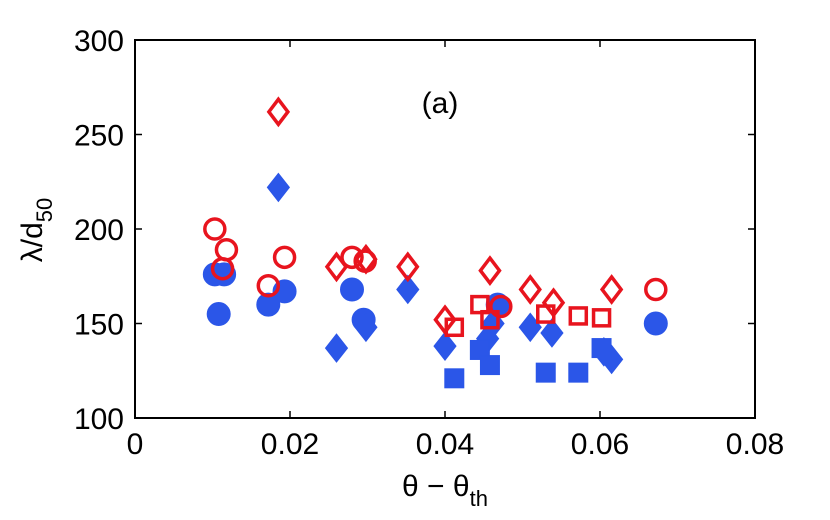  Describe the element at coordinates (479, 498) in the screenshot. I see `x-axis-title-sub: th` at that location.